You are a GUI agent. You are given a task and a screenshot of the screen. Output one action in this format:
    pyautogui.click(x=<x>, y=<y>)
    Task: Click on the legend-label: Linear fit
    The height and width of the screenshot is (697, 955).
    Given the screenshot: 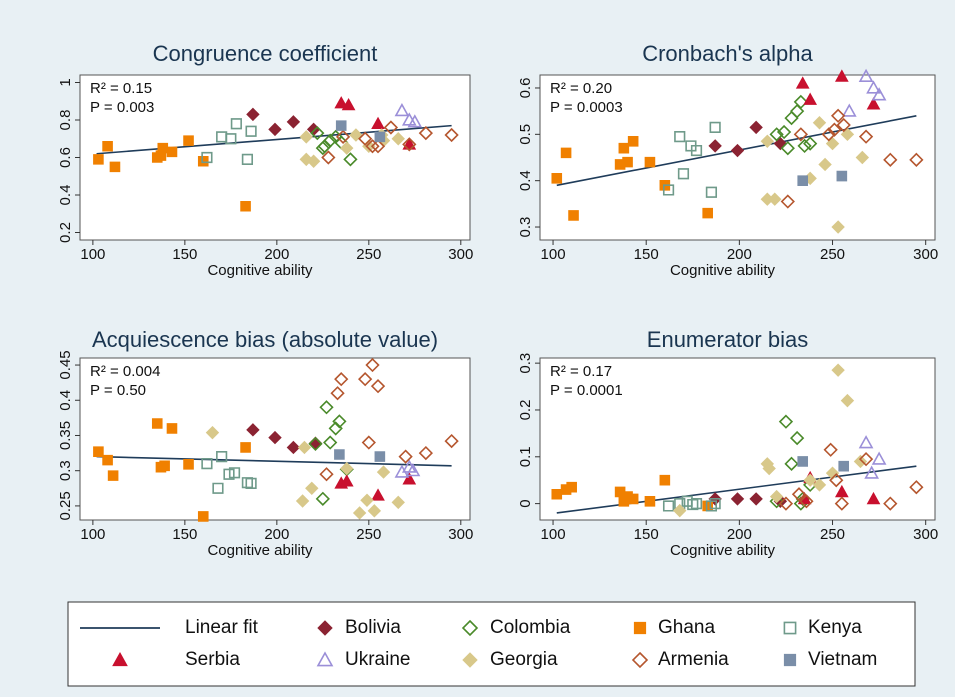 What is the action you would take?
    pyautogui.click(x=222, y=627)
    